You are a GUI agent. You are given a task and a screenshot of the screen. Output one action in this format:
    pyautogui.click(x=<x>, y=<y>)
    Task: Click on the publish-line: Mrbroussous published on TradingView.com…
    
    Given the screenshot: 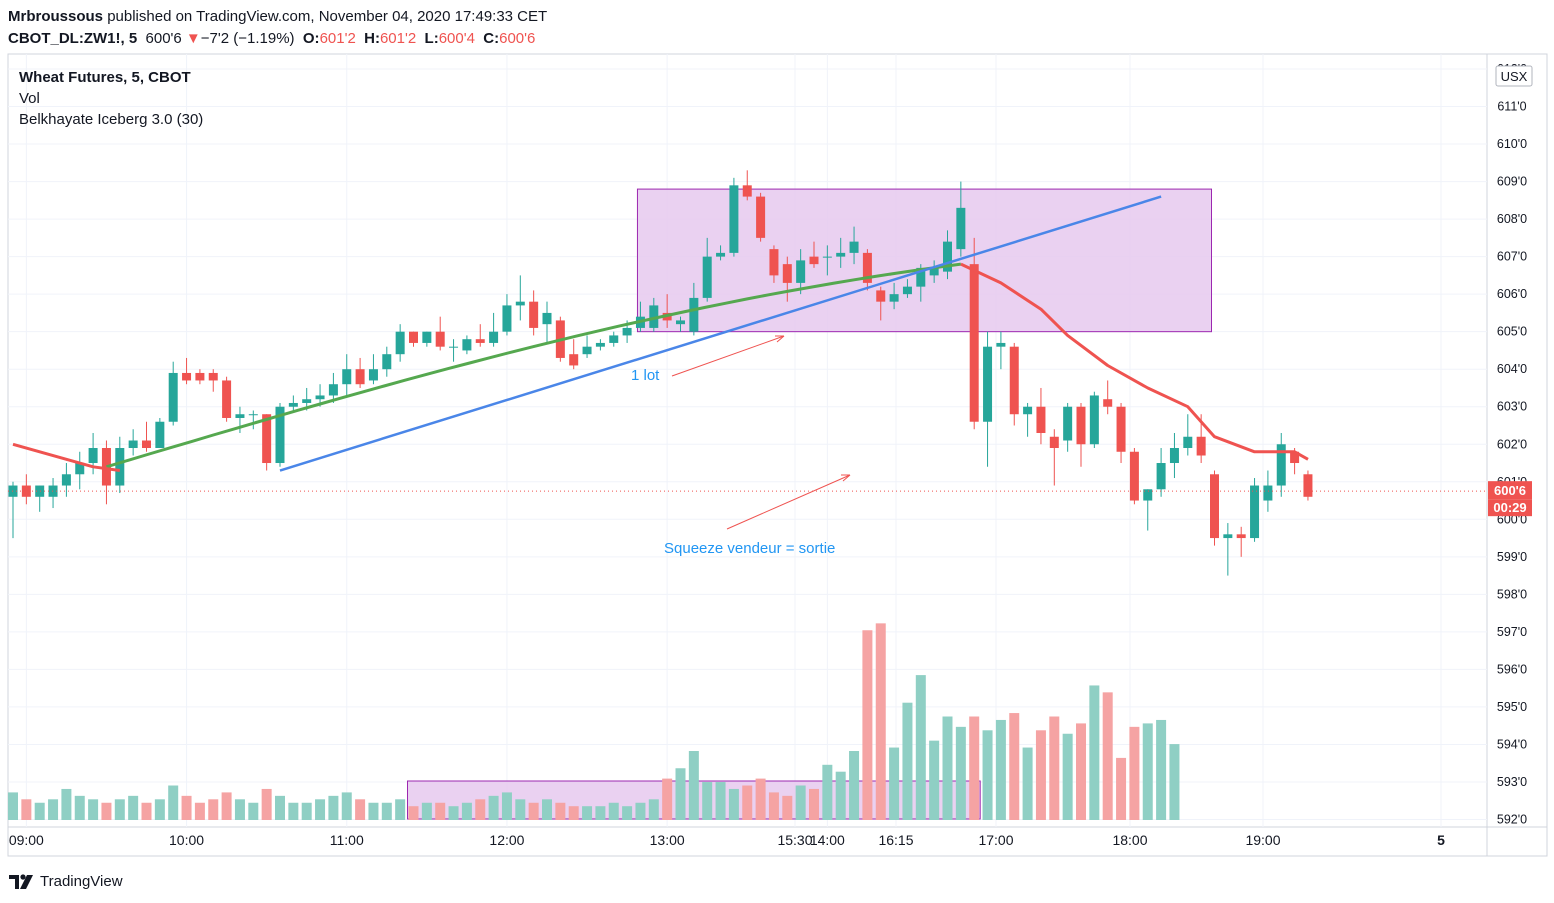 What is the action you would take?
    pyautogui.click(x=277, y=16)
    